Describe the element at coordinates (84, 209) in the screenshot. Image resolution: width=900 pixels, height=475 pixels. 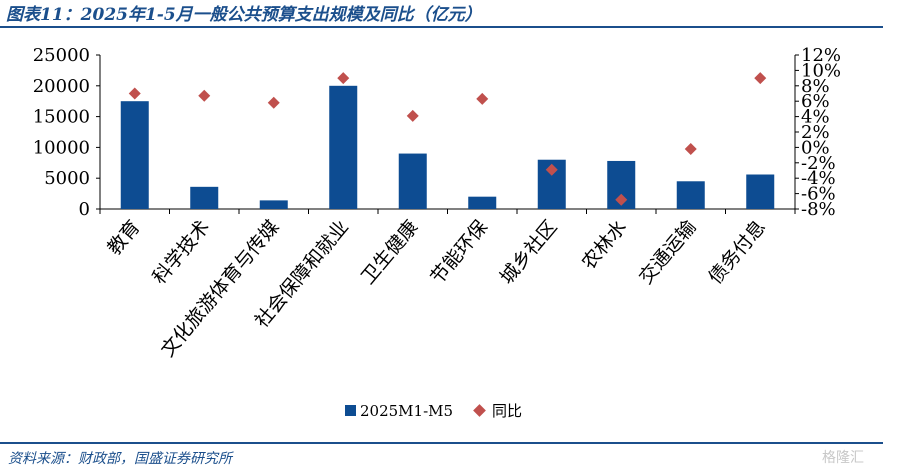
I see `left-tick-label: 0` at that location.